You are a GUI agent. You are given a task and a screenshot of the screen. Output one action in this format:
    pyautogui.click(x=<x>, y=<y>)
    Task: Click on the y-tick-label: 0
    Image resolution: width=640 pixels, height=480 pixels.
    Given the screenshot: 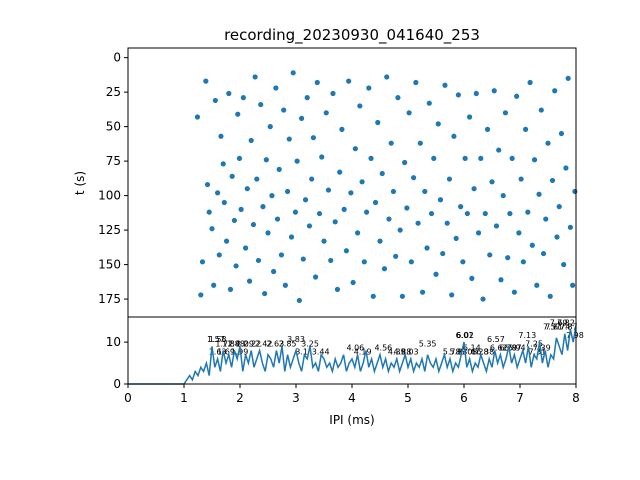 What is the action you would take?
    pyautogui.click(x=117, y=58)
    